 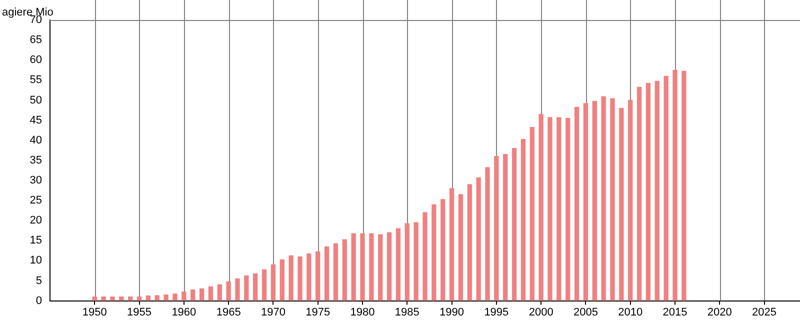 What do you see at coordinates (36, 260) in the screenshot?
I see `y-tick-label: 10` at bounding box center [36, 260].